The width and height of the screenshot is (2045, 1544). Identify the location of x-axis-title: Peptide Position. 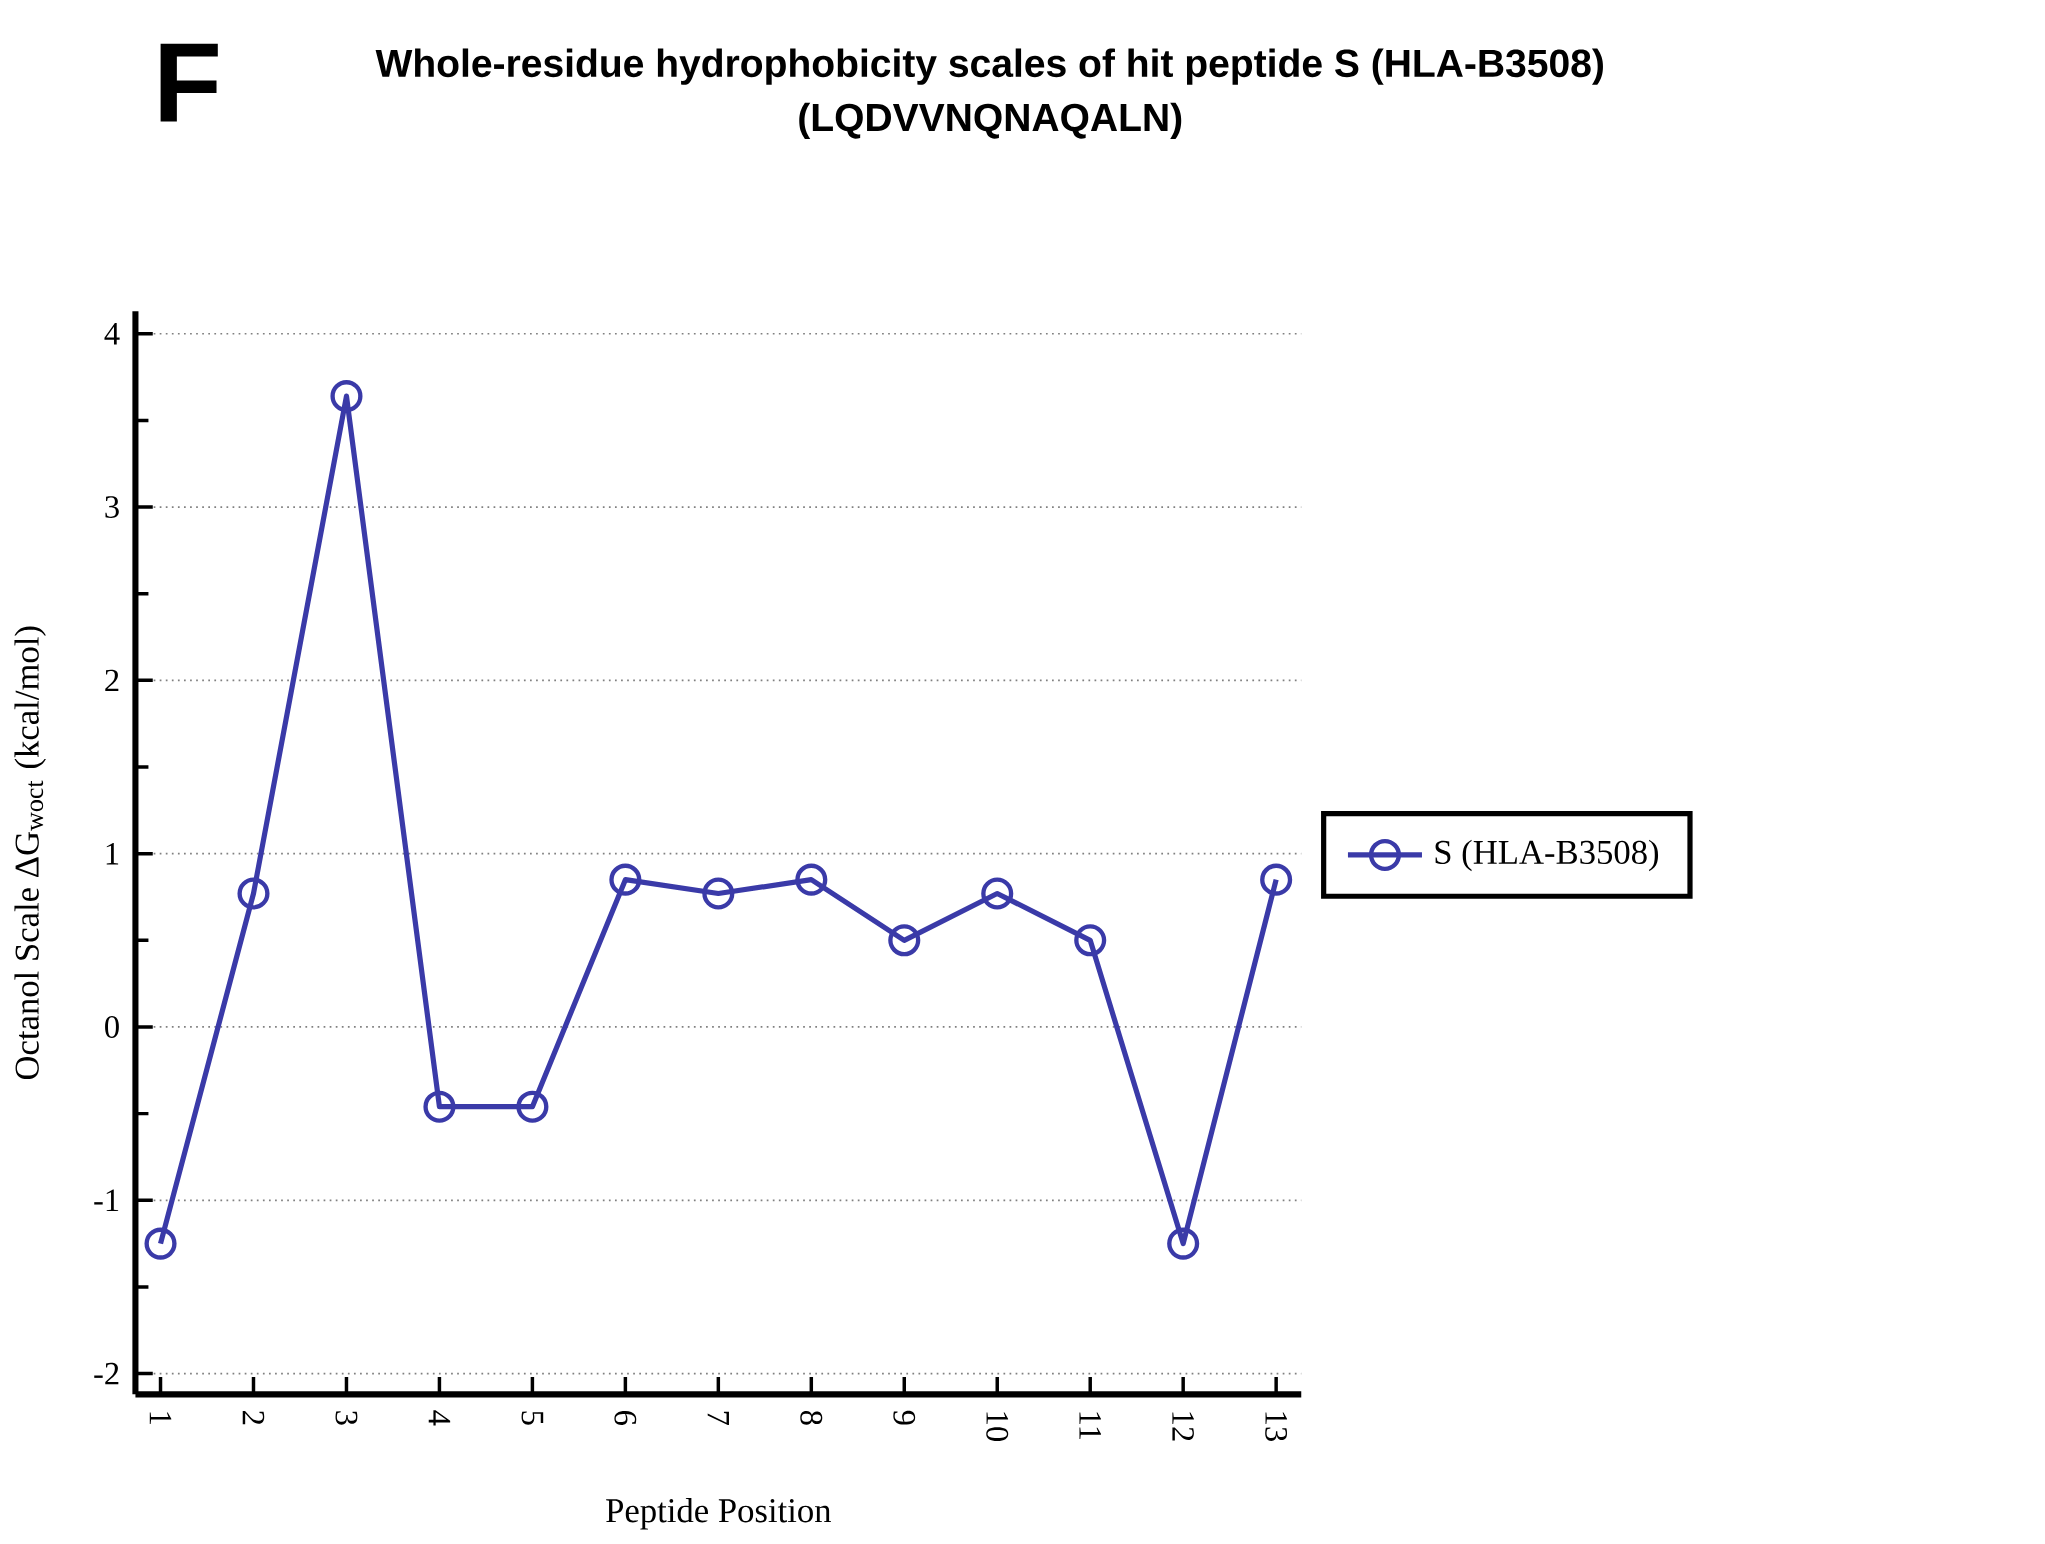
(718, 1514).